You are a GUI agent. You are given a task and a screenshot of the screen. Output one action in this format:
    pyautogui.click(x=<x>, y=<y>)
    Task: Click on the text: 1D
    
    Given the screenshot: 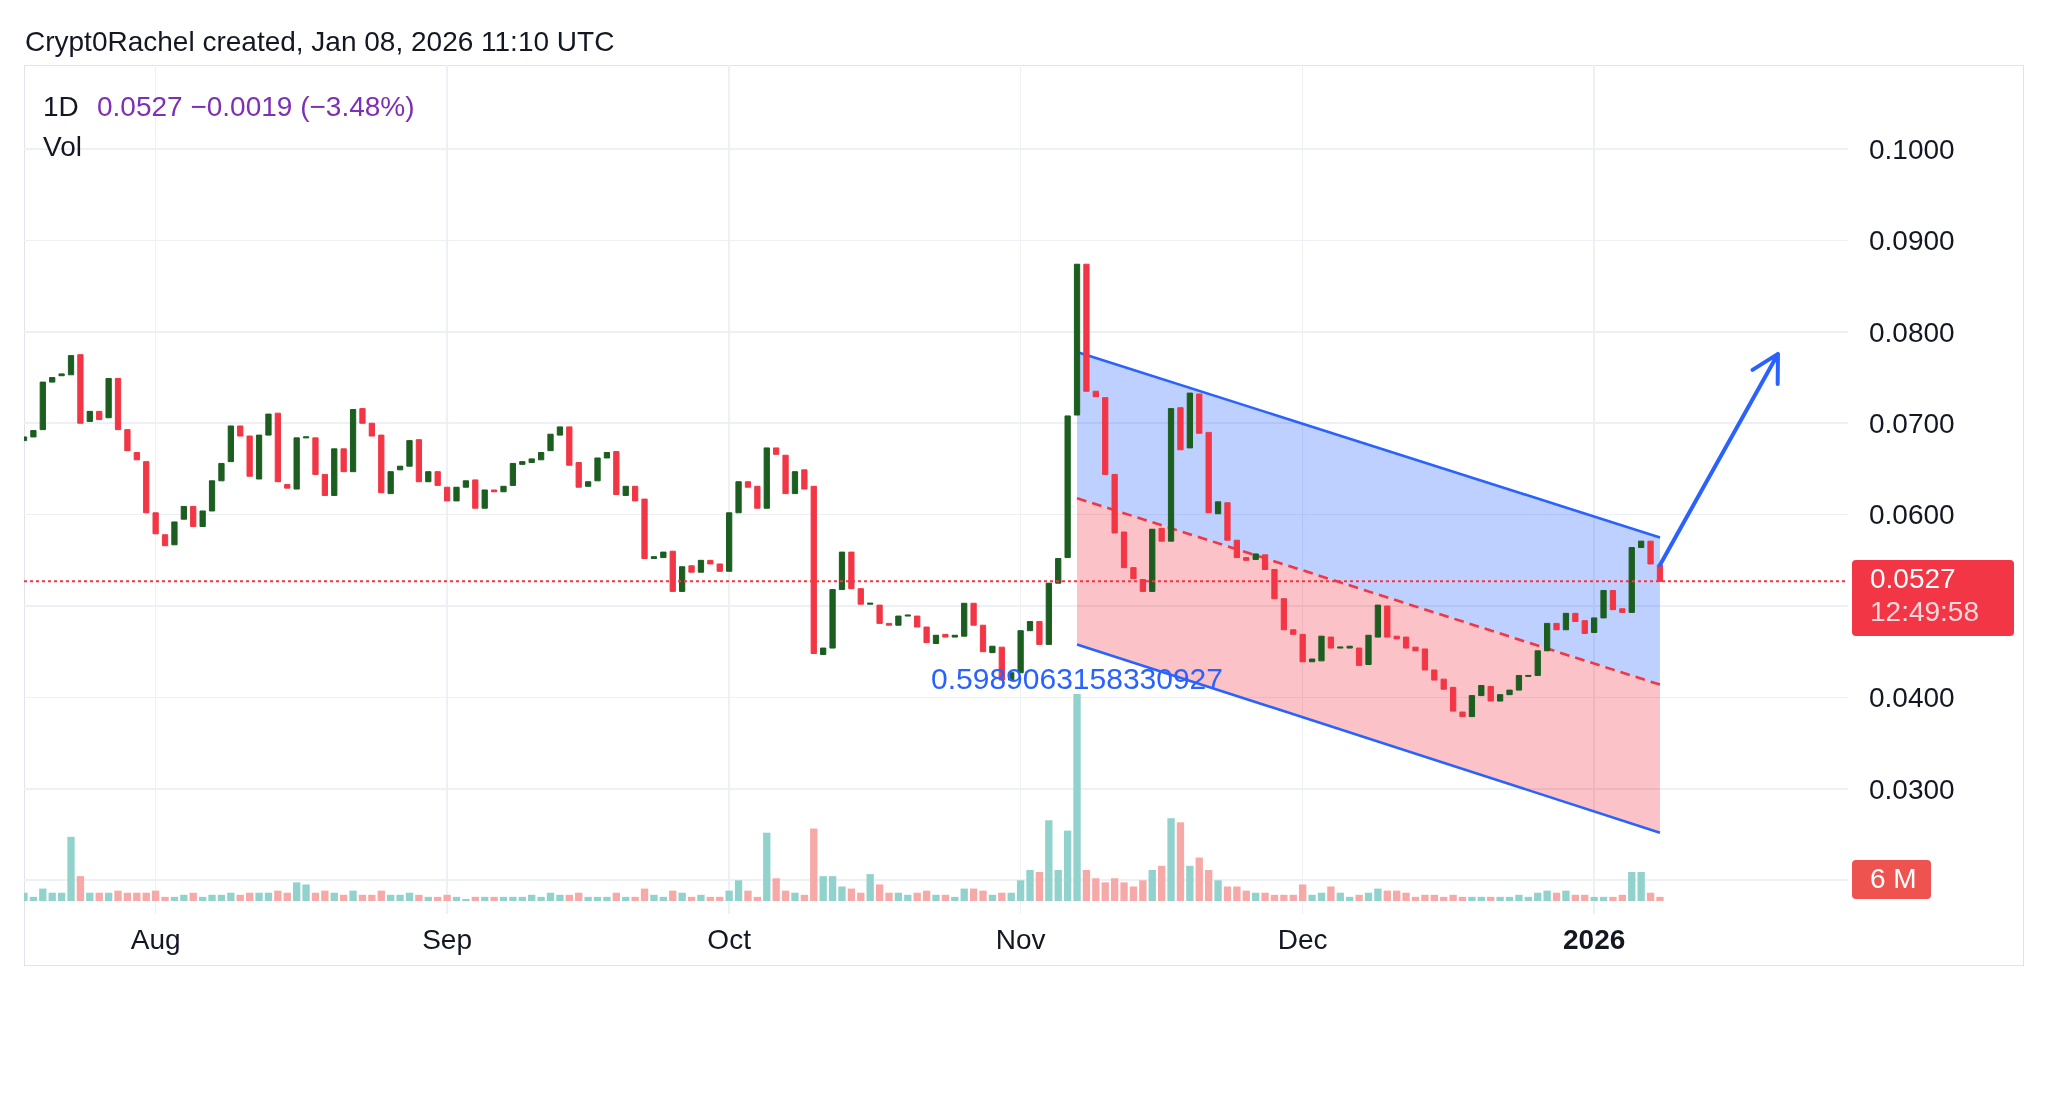 What is the action you would take?
    pyautogui.click(x=61, y=107)
    